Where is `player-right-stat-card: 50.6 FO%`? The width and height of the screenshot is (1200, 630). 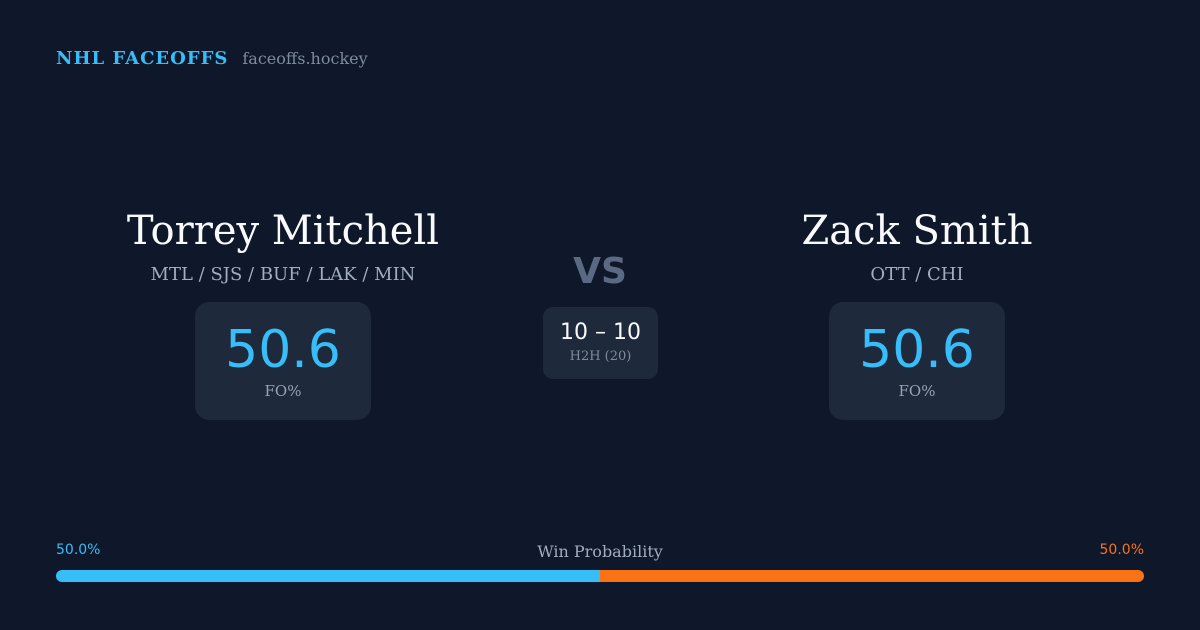
player-right-stat-card: 50.6 FO% is located at coordinates (917, 361).